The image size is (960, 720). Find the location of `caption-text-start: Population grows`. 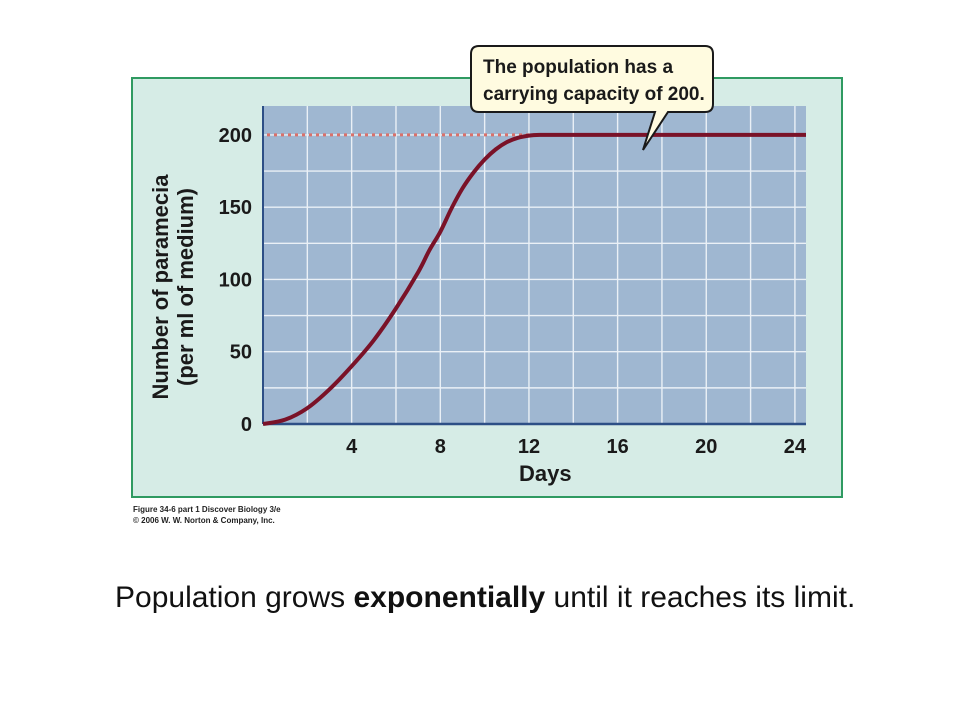

caption-text-start: Population grows is located at coordinates (234, 597).